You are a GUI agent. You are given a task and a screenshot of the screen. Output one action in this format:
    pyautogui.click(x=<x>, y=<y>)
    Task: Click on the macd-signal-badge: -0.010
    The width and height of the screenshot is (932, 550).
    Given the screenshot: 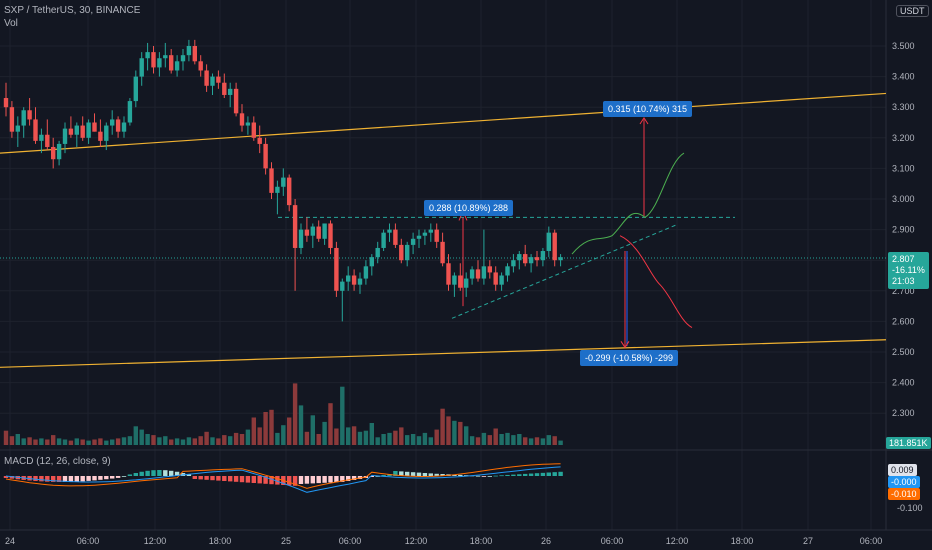 What is the action you would take?
    pyautogui.click(x=904, y=494)
    